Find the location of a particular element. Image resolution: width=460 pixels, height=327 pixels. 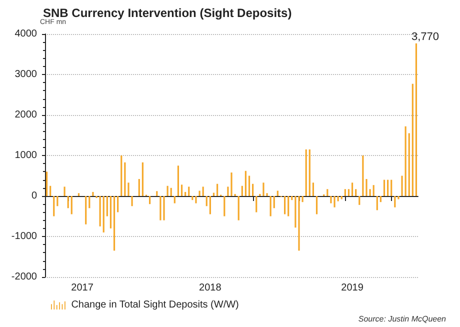

y-tick-label: -2000 is located at coordinates (24, 277).